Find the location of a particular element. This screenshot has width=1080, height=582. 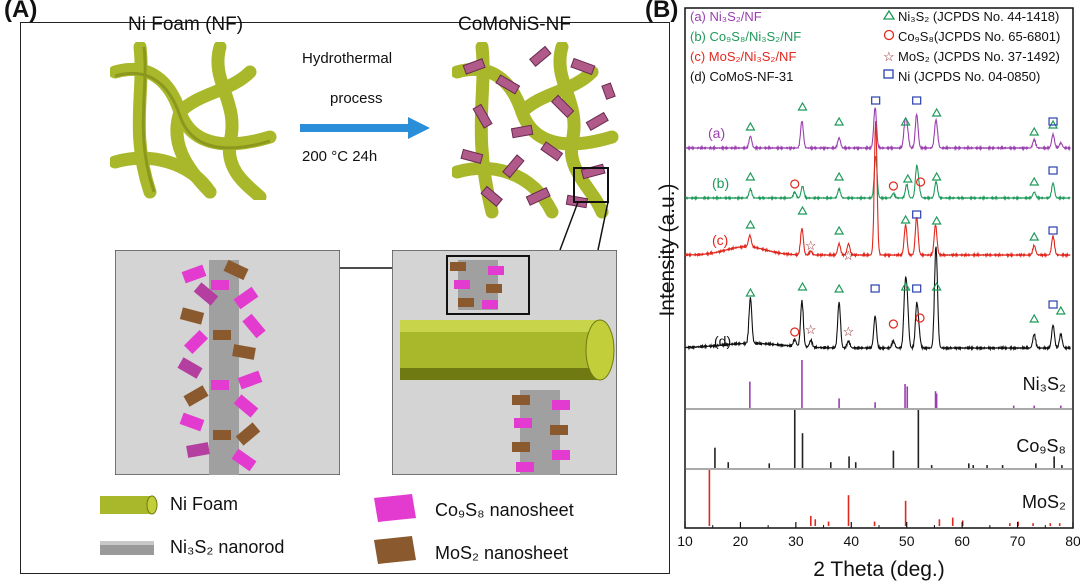

legend-series-c: (c) MoS₂/Ni₃S₂/NF is located at coordinates (743, 56).